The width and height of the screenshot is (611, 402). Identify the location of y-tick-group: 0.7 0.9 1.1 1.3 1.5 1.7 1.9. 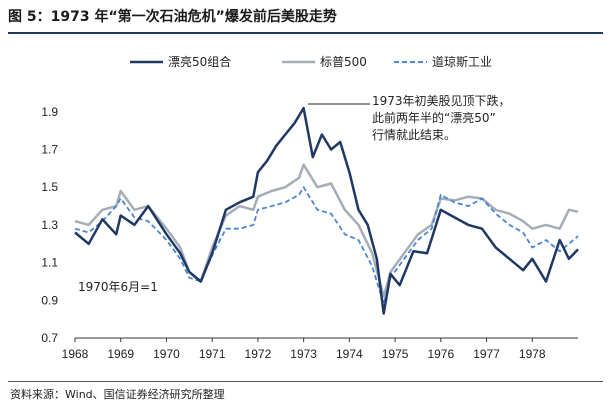
(49, 225).